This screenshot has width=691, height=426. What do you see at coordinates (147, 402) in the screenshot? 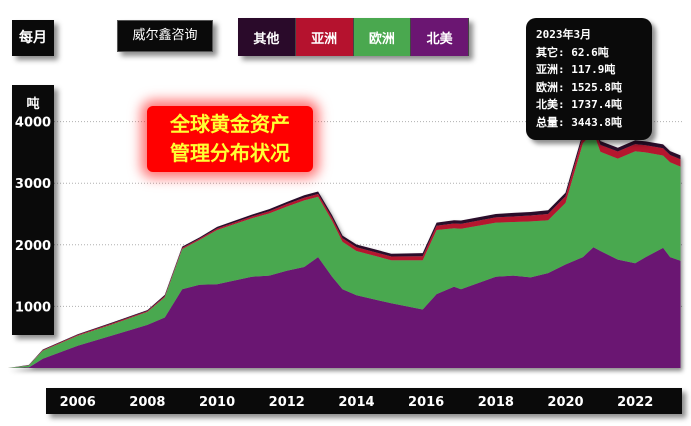
I see `x-tick-label: 2008` at bounding box center [147, 402].